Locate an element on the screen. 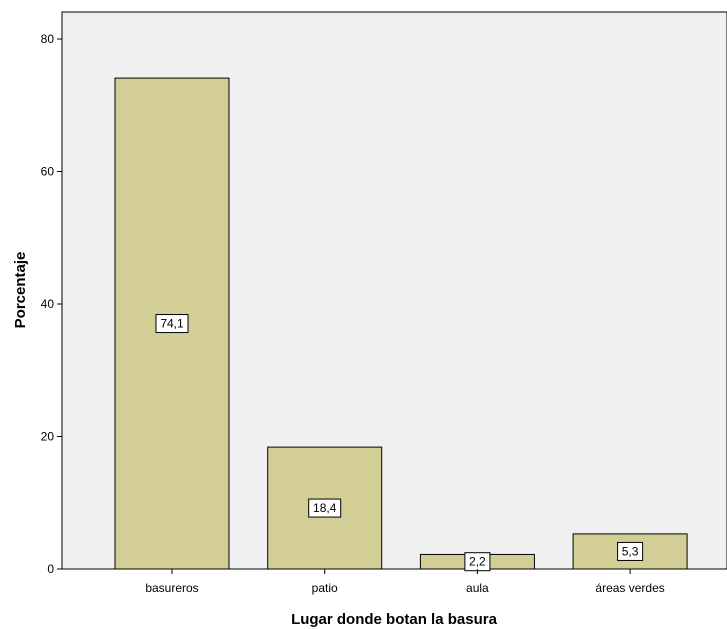 The image size is (727, 629). x-tick-label: patio is located at coordinates (325, 588).